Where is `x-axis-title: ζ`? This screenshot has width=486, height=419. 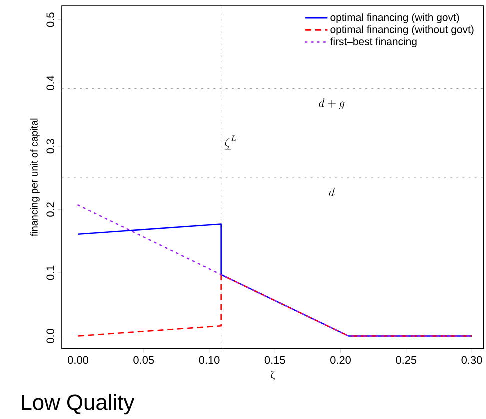
x-axis-title: ζ is located at coordinates (273, 376).